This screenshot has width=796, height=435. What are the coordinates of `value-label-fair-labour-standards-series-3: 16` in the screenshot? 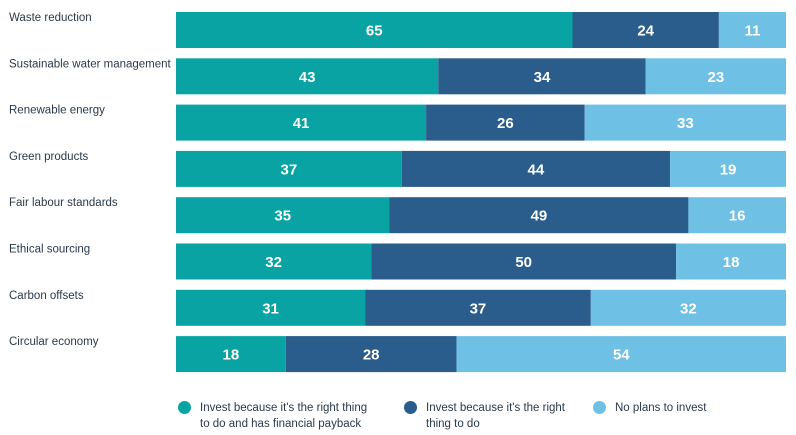 It's located at (737, 216).